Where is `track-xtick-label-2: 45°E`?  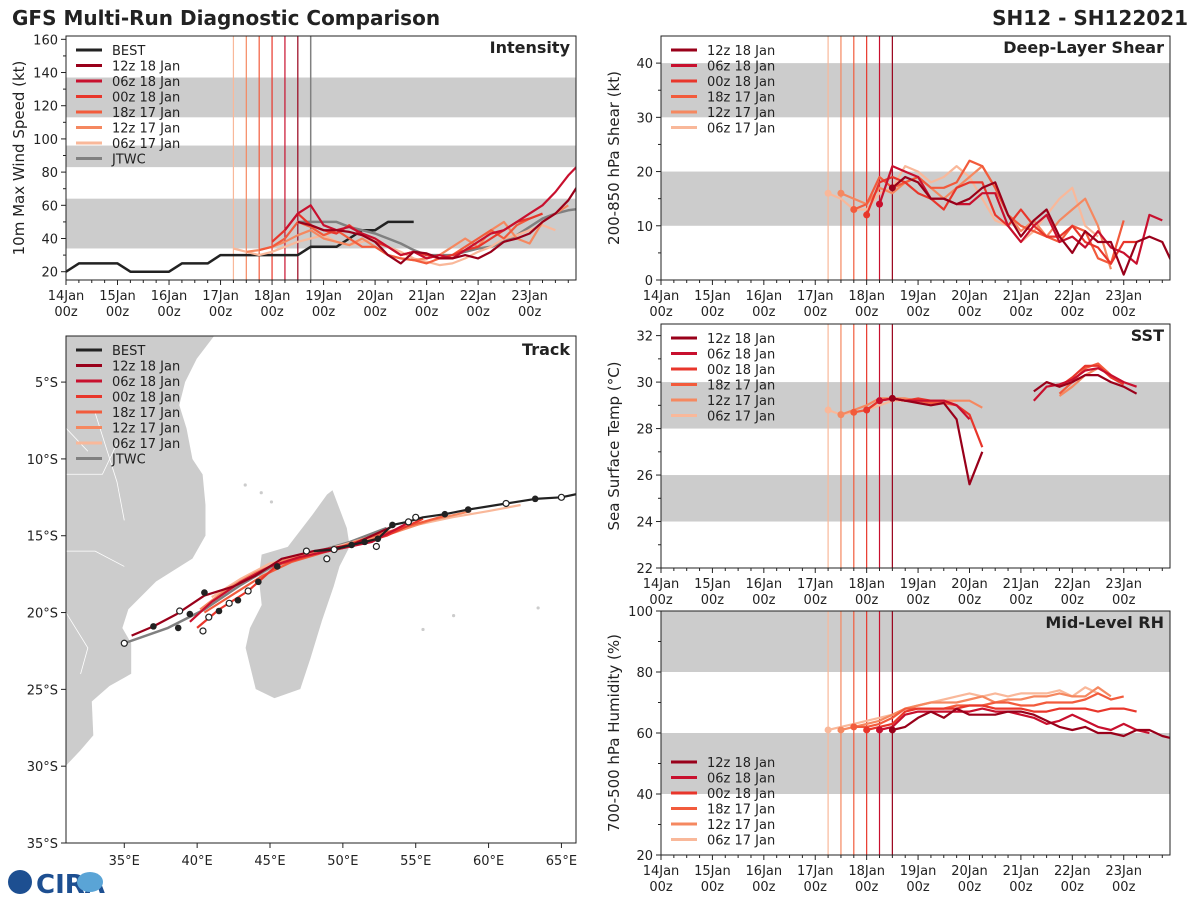
track-xtick-label-2: 45°E is located at coordinates (269, 861).